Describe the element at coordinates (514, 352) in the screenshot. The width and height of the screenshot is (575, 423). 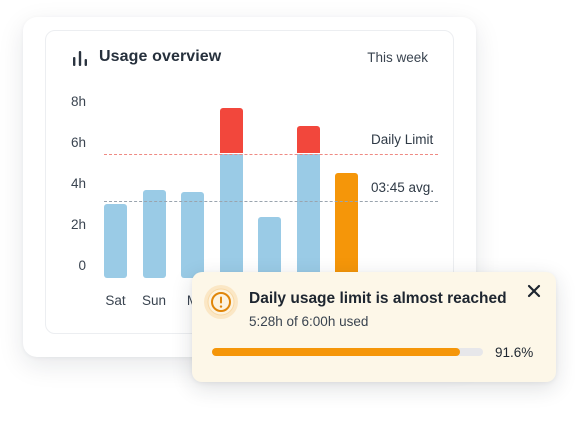
I see `progress-percent: 91.6%` at that location.